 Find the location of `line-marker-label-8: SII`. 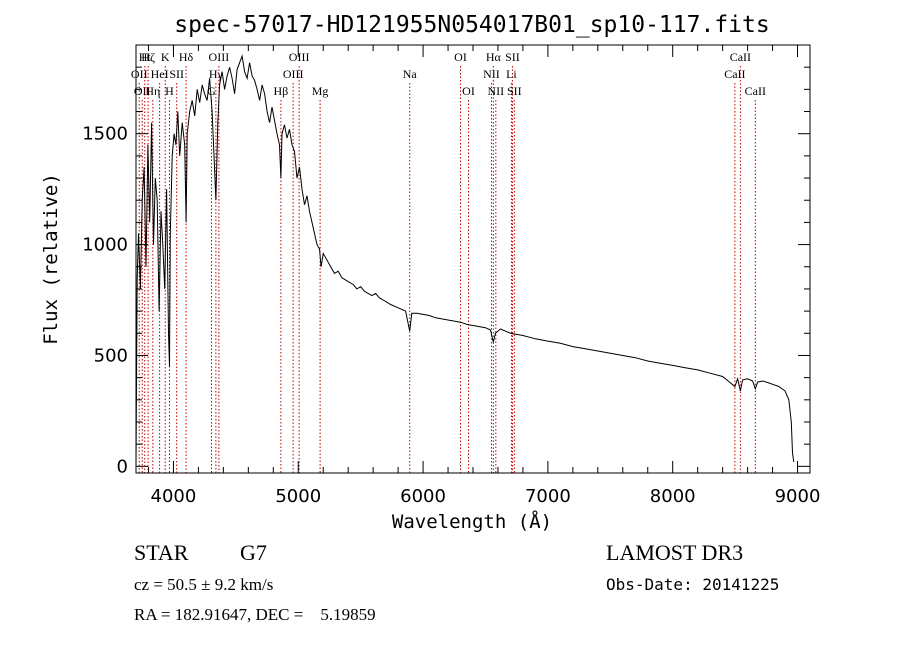

line-marker-label-8: SII is located at coordinates (176, 74).